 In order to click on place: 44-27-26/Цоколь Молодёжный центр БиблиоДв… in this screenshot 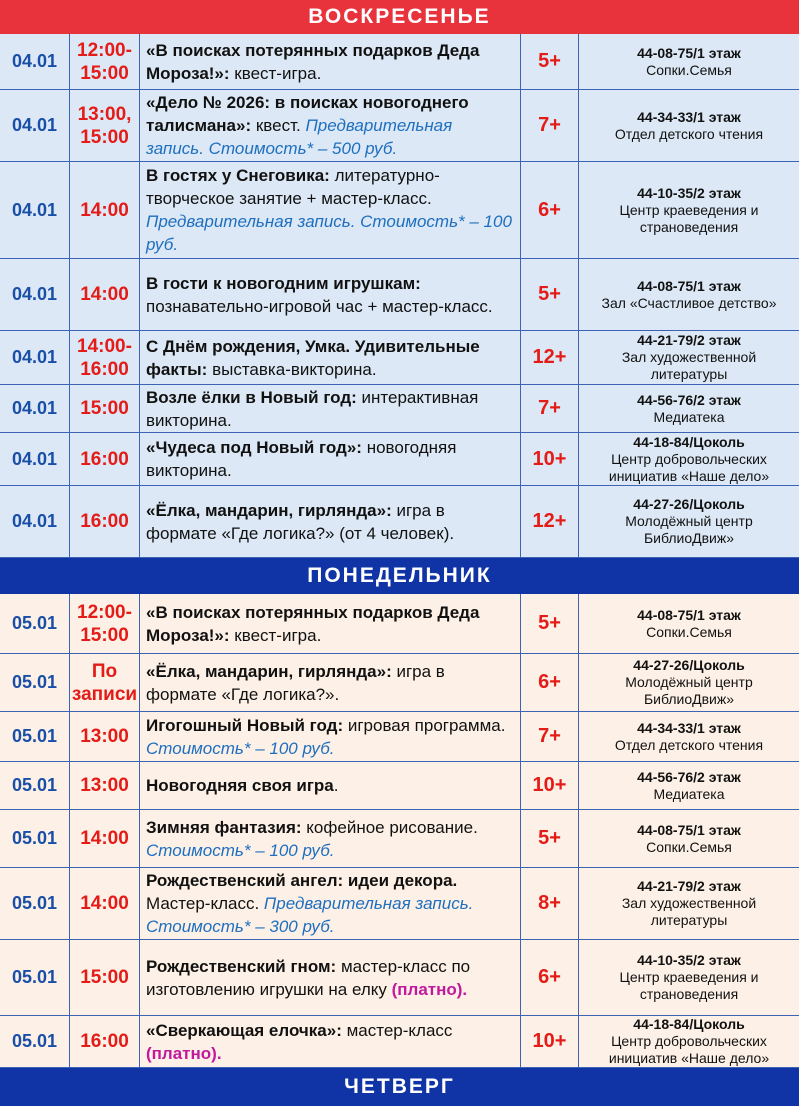, I will do `click(689, 521)`.